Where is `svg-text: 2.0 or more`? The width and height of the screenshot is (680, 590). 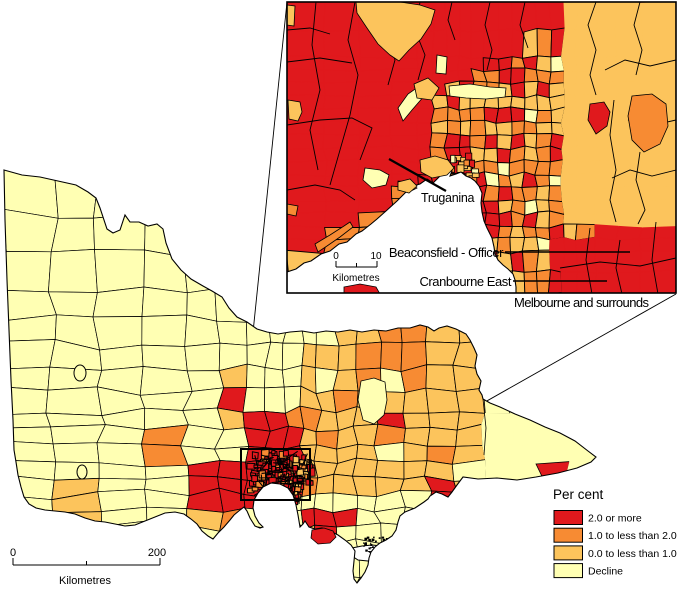 svg-text: 2.0 or more is located at coordinates (615, 519).